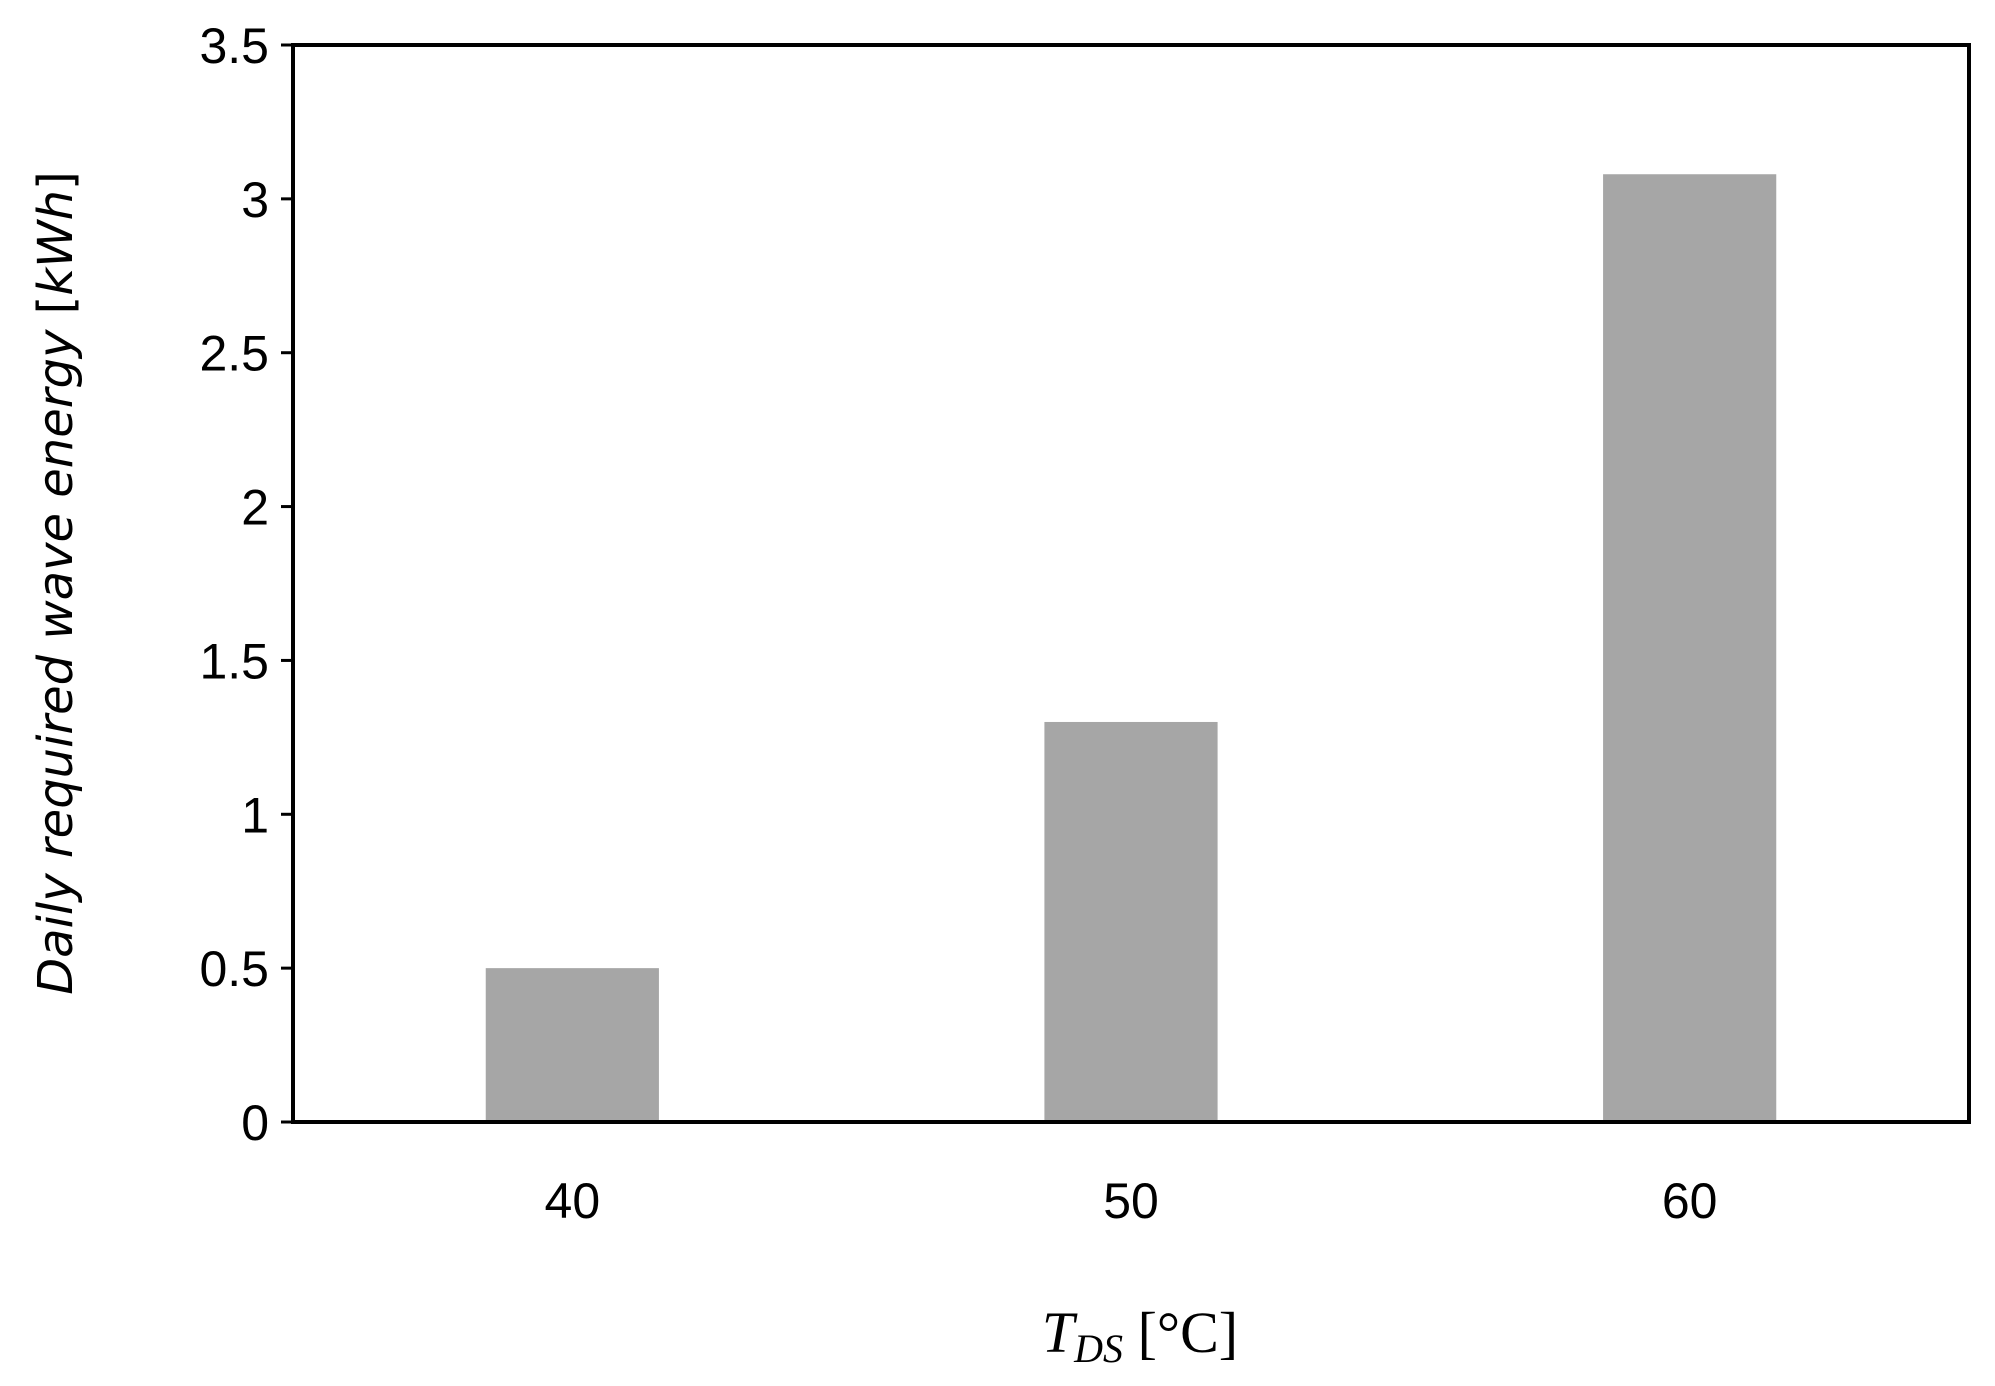 The image size is (1995, 1386). What do you see at coordinates (1690, 1201) in the screenshot?
I see `x-tick-label: 60` at bounding box center [1690, 1201].